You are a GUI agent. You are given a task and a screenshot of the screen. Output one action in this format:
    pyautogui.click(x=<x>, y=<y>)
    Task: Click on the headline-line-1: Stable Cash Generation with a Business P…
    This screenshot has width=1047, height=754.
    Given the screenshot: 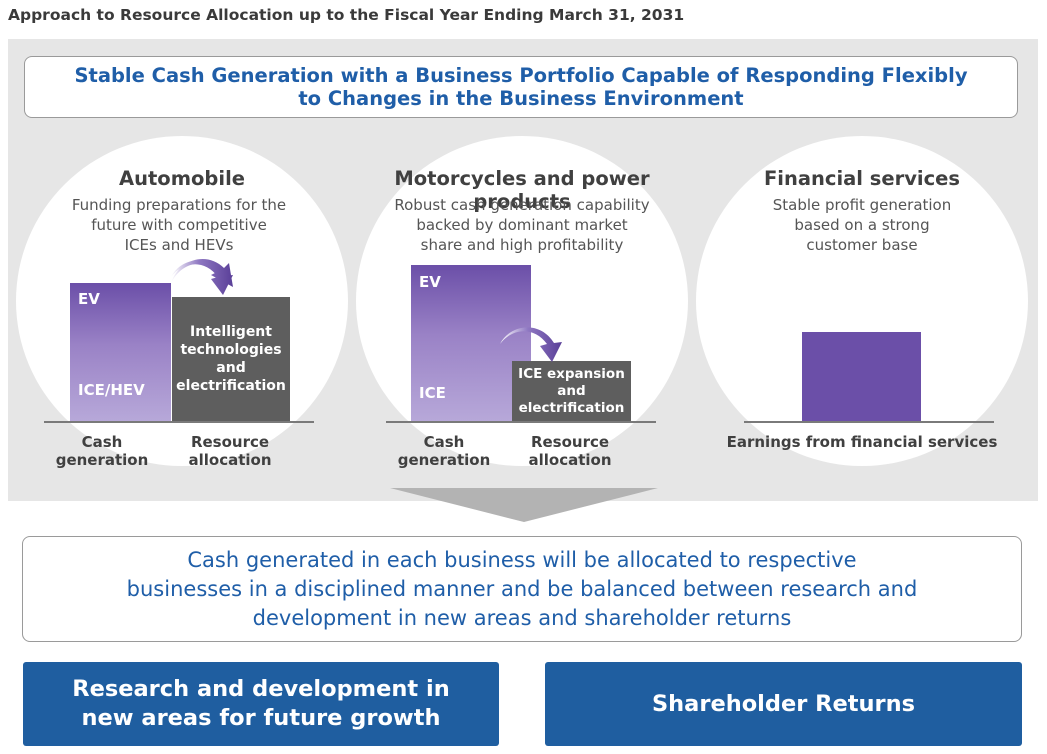 What is the action you would take?
    pyautogui.click(x=521, y=75)
    